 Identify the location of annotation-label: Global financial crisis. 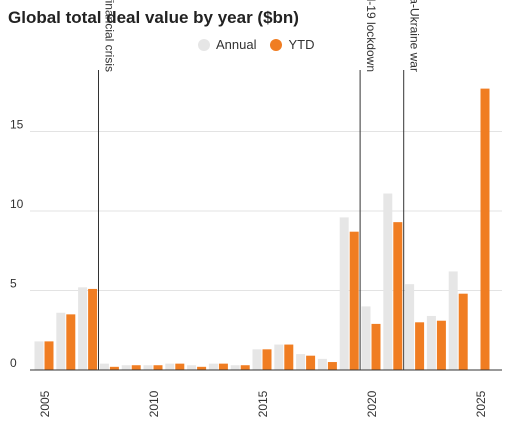
(109, 36).